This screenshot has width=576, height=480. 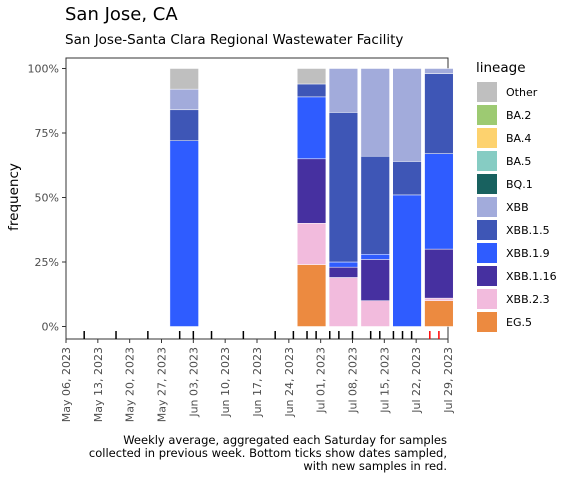 I want to click on legend-title: lineage, so click(x=501, y=68).